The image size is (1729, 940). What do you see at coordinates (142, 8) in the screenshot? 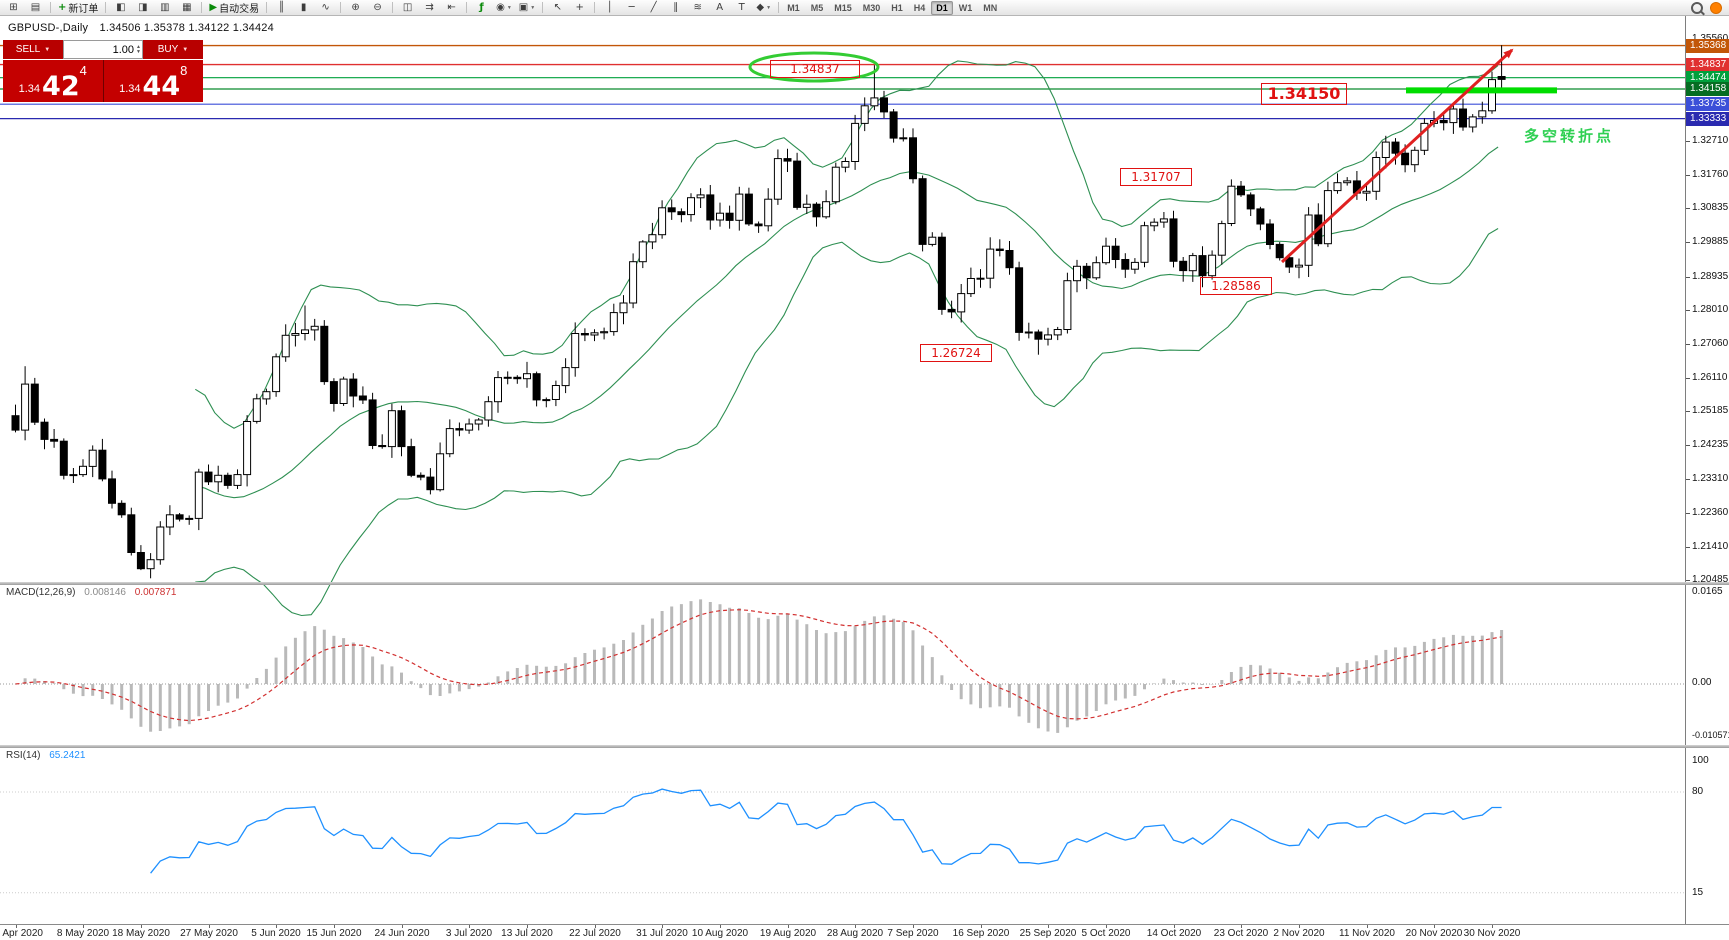
I see `toolbar-data-window-button: ◨` at bounding box center [142, 8].